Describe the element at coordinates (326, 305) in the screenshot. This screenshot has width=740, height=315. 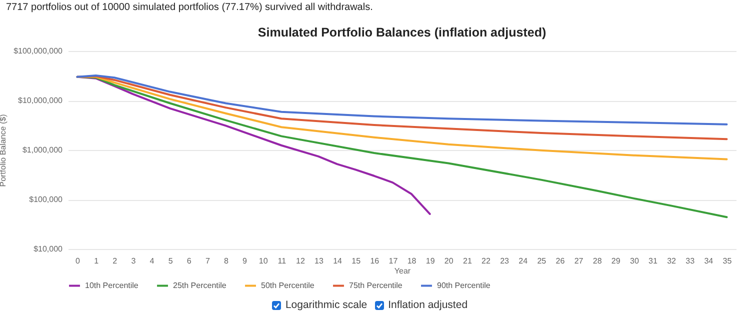
I see `text: Logarithmic scale` at that location.